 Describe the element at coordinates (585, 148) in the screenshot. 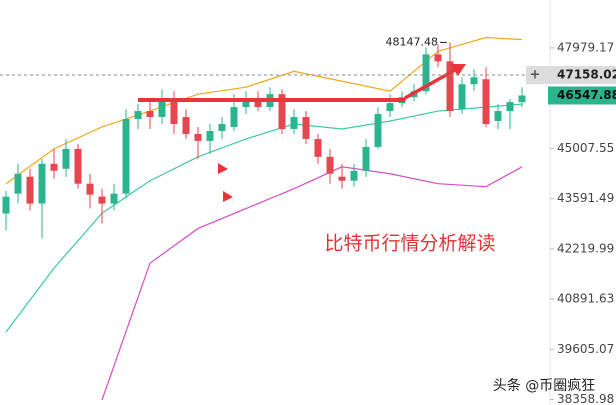

I see `y-tick-label: 45007.55` at that location.